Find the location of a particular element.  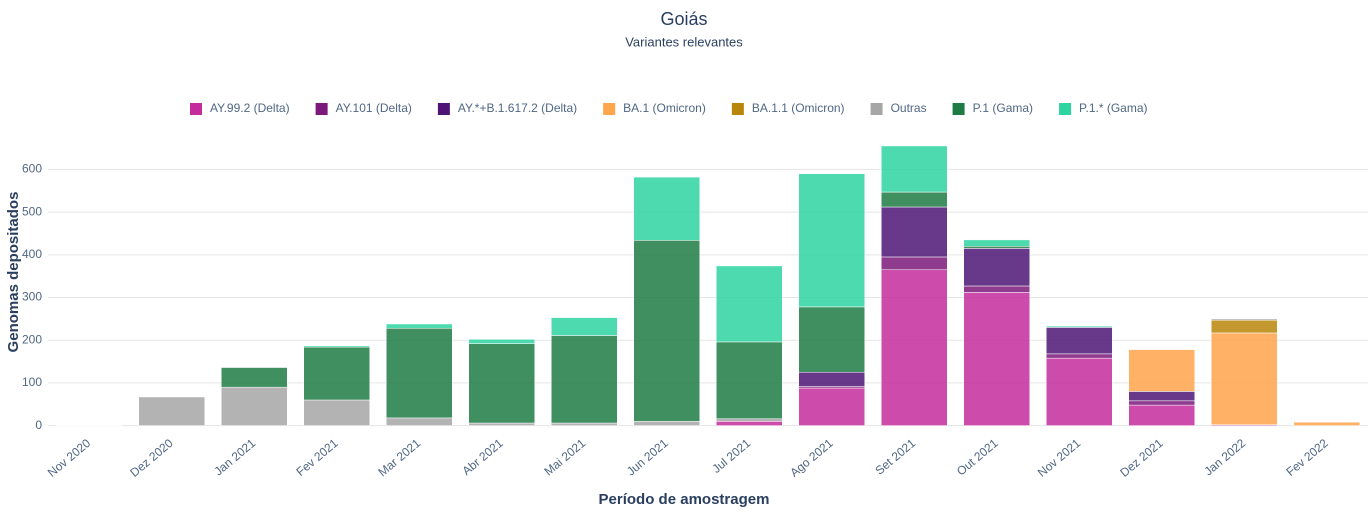

legend-label: P.1 (Gama) is located at coordinates (1003, 108).